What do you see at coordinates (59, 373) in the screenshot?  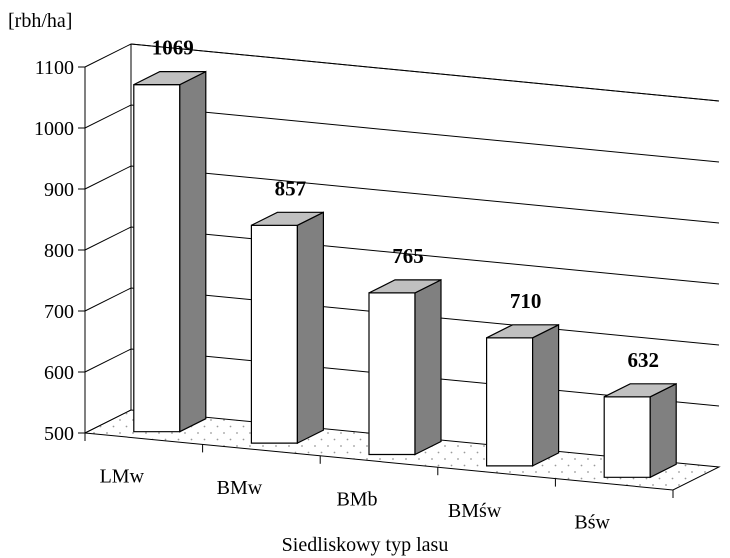 I see `y-tick-label: 600` at bounding box center [59, 373].